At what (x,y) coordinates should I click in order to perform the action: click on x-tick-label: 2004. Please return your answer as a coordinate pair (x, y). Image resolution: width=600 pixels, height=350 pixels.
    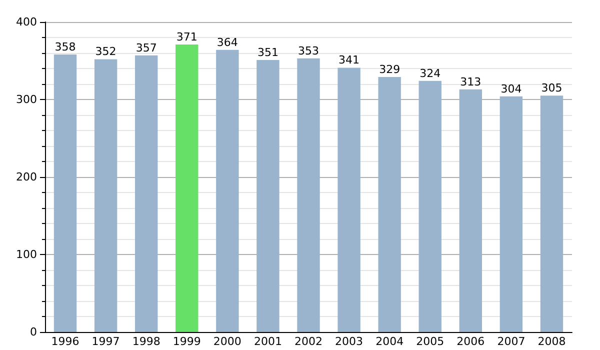
    Looking at the image, I should click on (390, 341).